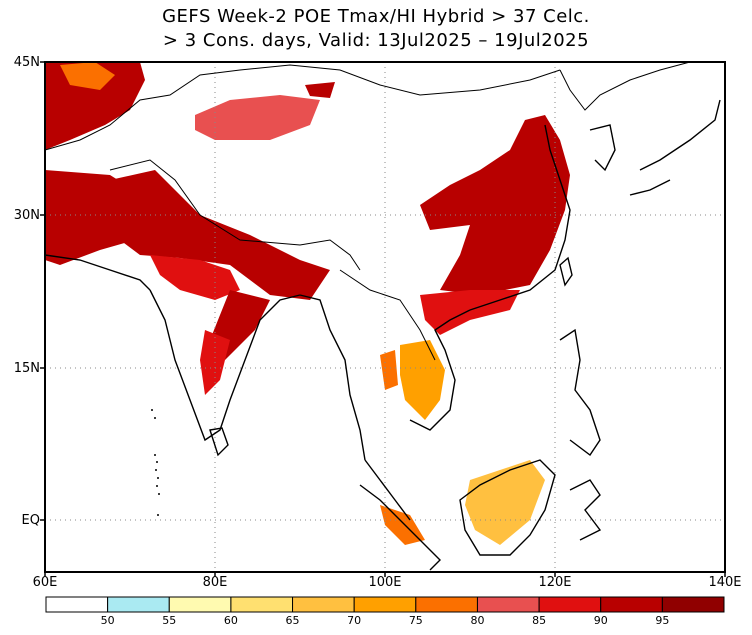 This screenshot has height=635, width=752. Describe the element at coordinates (293, 620) in the screenshot. I see `legend-tick-label: 65` at that location.